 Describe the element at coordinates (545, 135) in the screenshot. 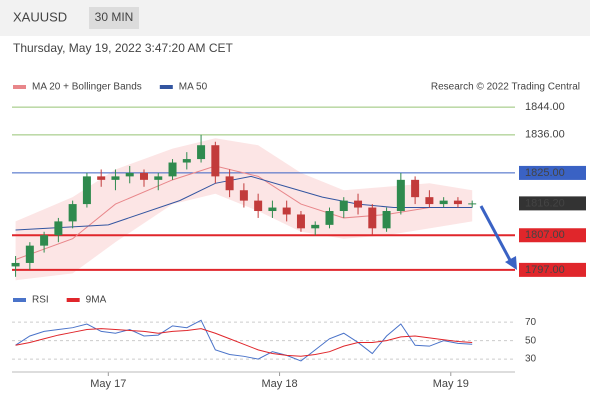

I see `level-label: 1836.00` at that location.